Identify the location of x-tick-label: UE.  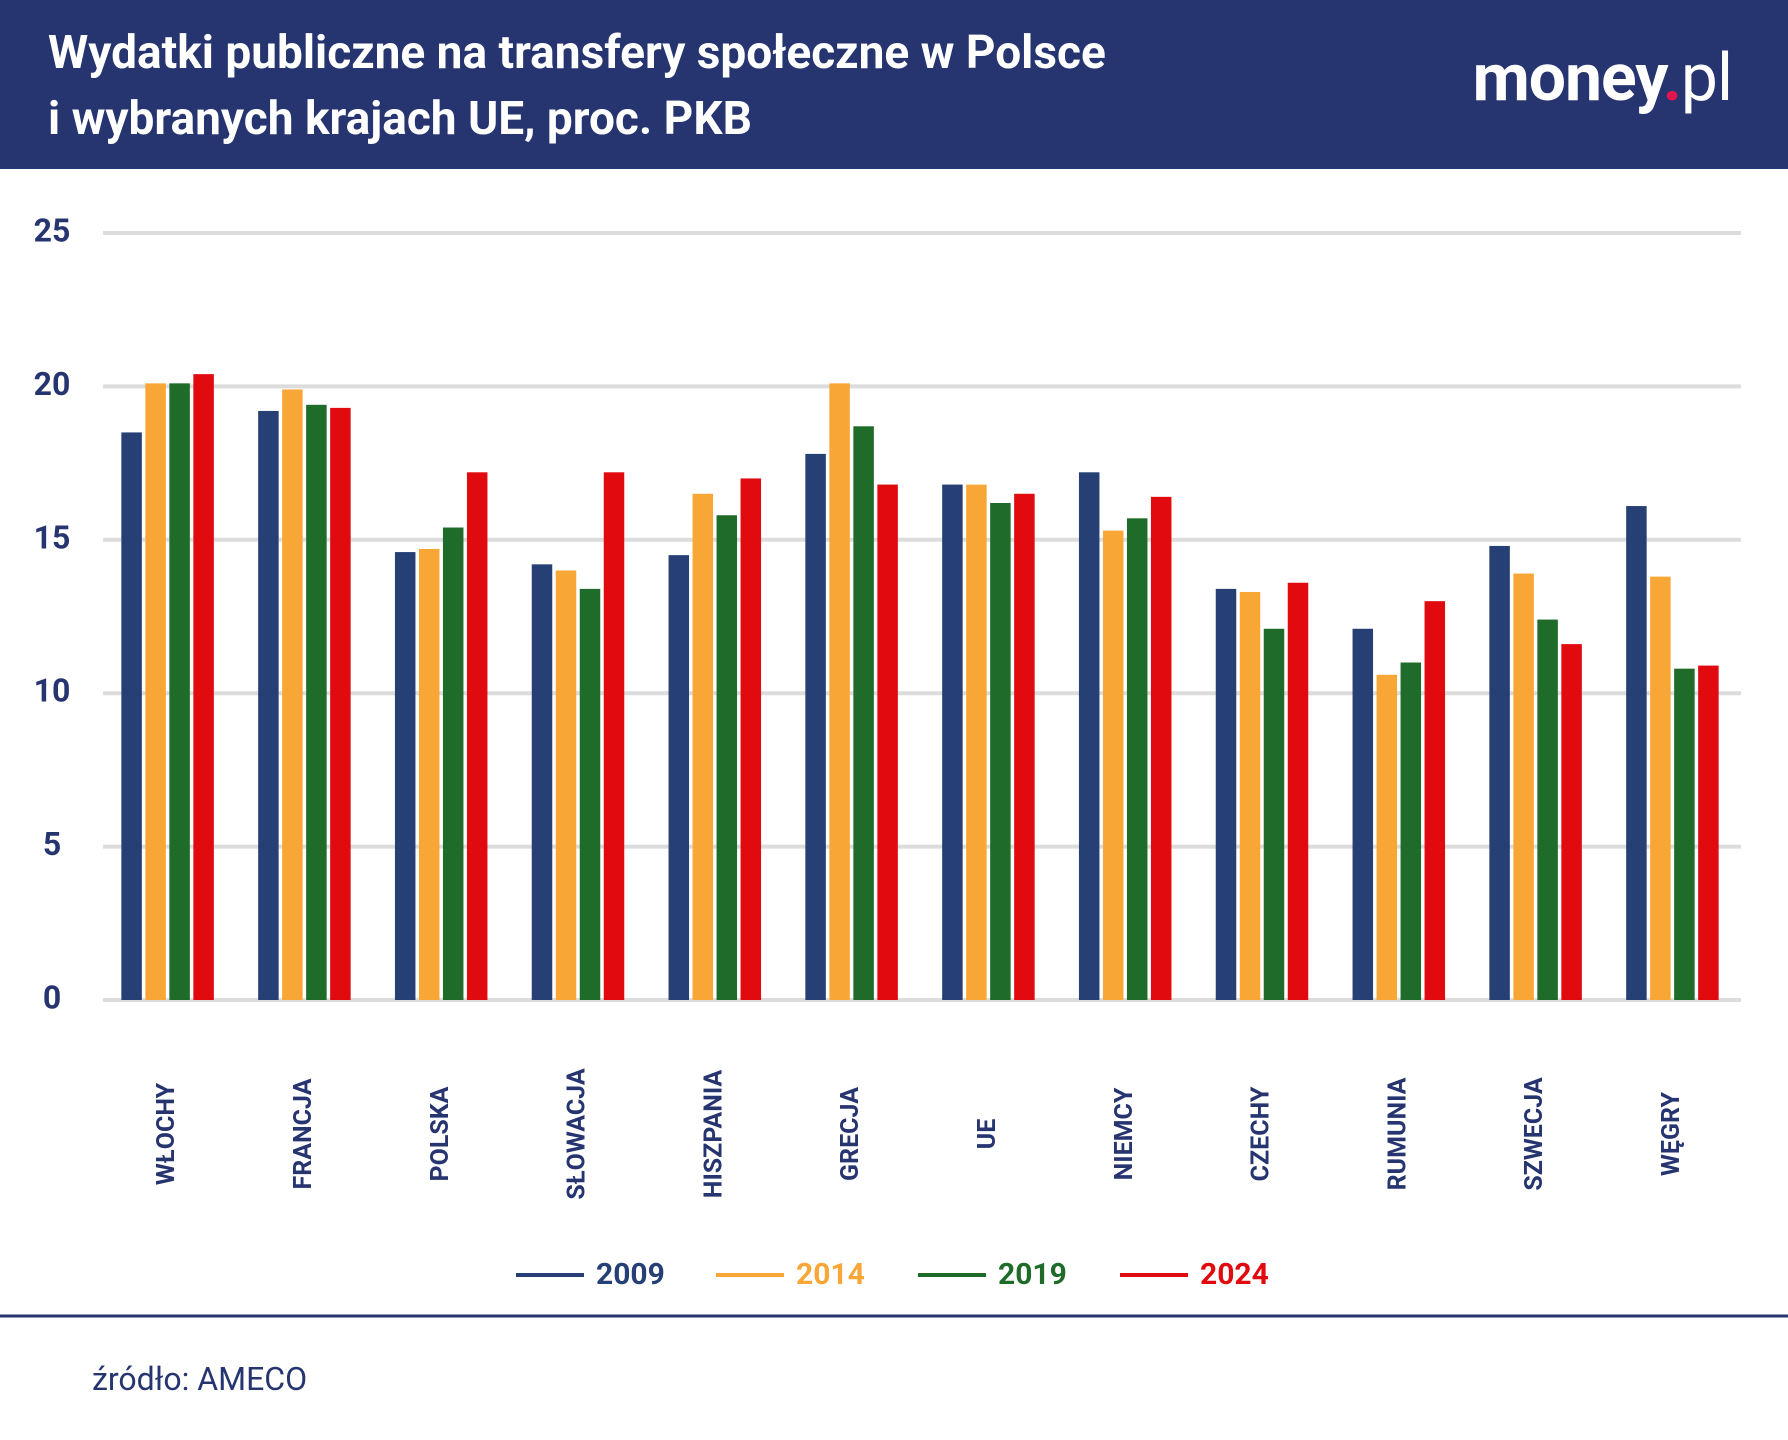
(987, 1134).